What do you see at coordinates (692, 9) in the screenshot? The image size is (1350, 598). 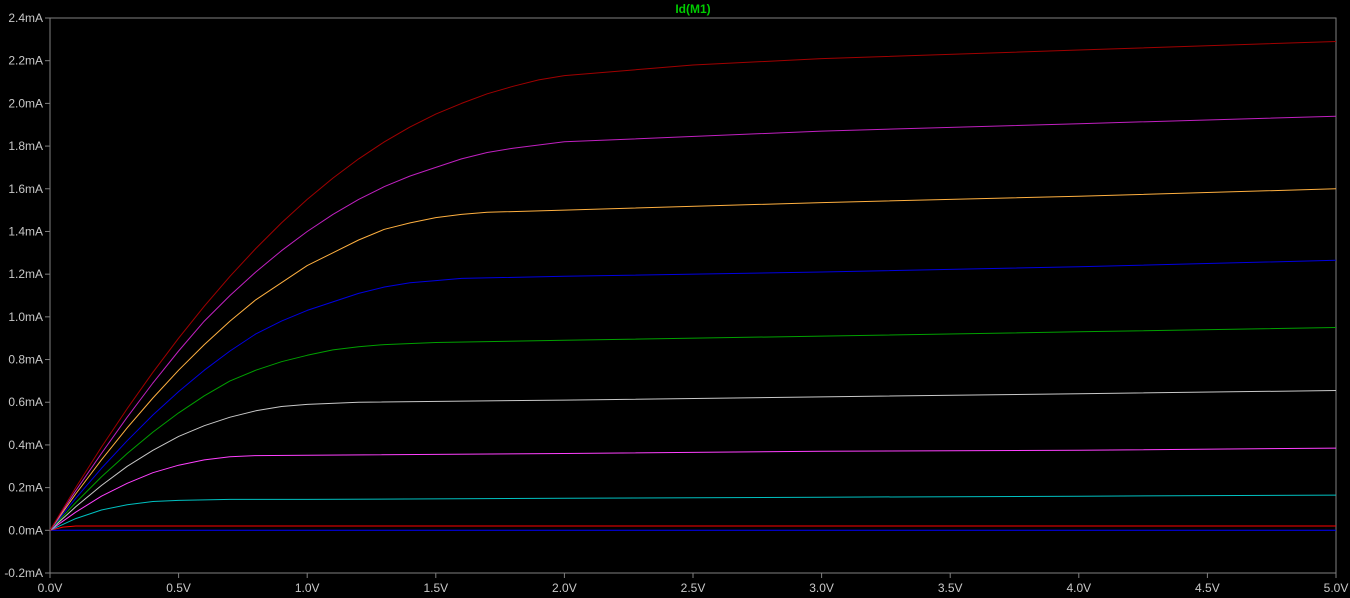 I see `chart-title: Id(M1)` at bounding box center [692, 9].